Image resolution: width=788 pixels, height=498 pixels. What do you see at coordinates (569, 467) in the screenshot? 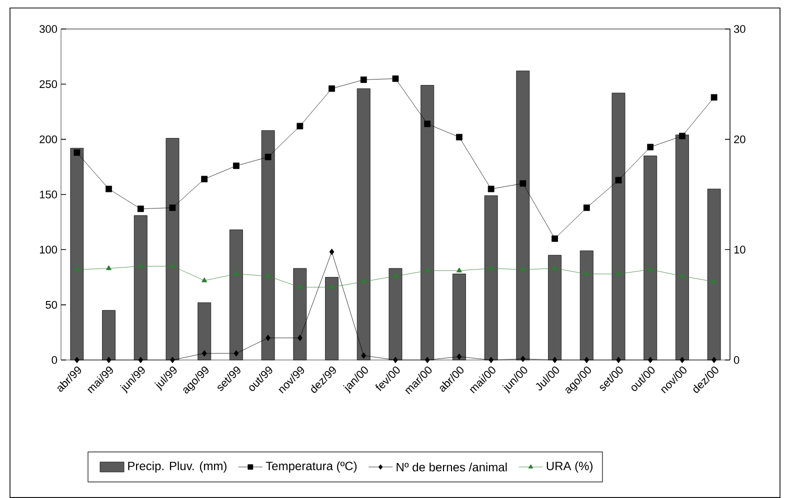
I see `legend-label: URA (%)` at bounding box center [569, 467].